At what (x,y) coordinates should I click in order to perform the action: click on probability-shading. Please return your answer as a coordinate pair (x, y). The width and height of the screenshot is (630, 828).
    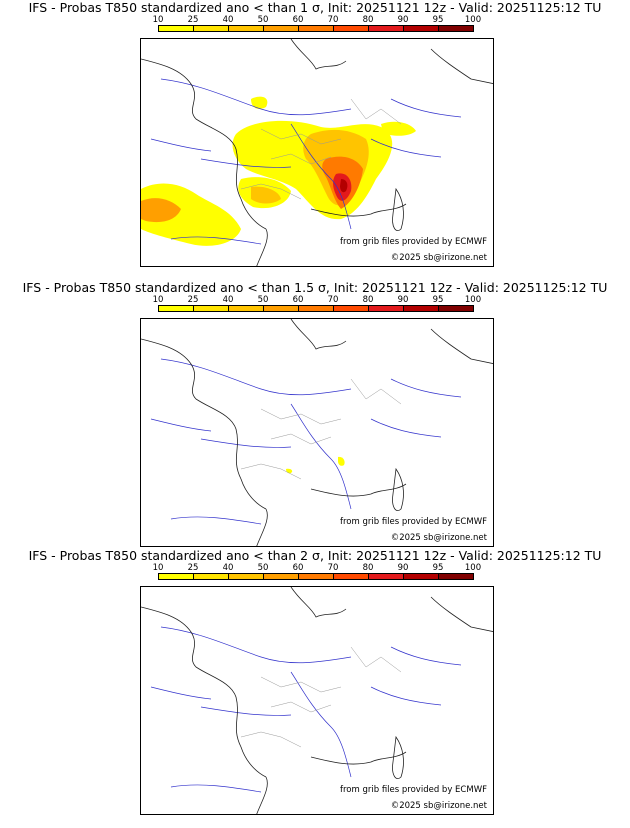
    Looking at the image, I should click on (278, 171).